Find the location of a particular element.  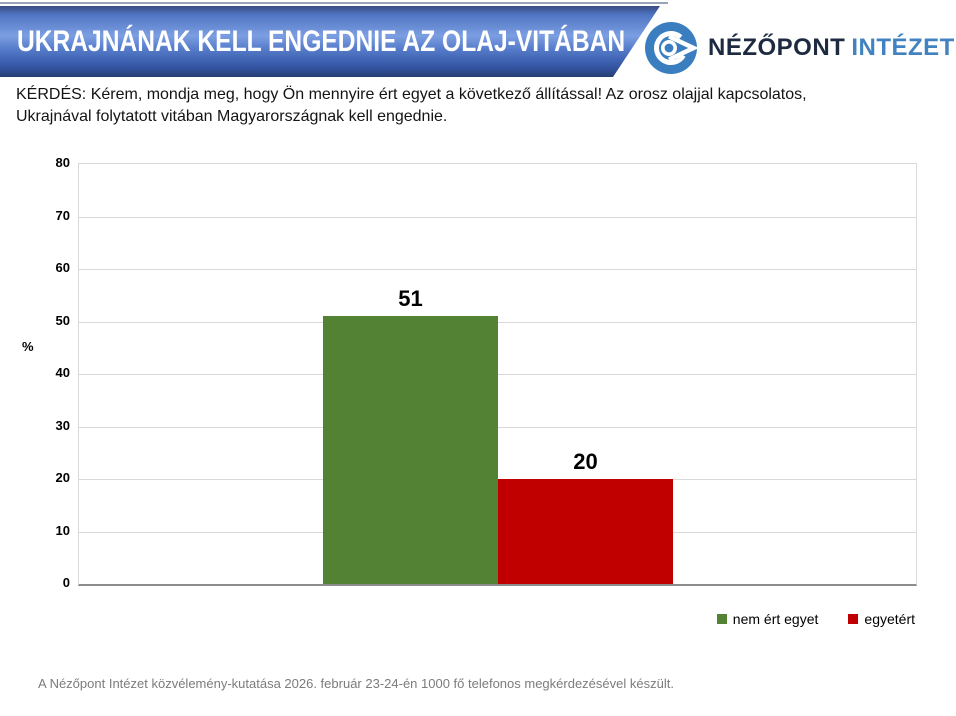

banner-accent-line is located at coordinates (334, 3).